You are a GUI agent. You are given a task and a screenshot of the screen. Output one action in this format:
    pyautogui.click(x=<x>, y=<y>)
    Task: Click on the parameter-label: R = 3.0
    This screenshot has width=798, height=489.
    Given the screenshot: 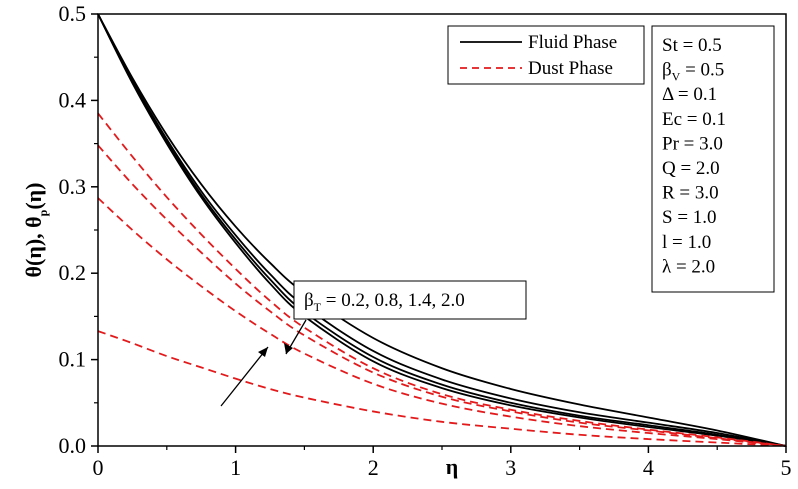 What is the action you would take?
    pyautogui.click(x=690, y=193)
    